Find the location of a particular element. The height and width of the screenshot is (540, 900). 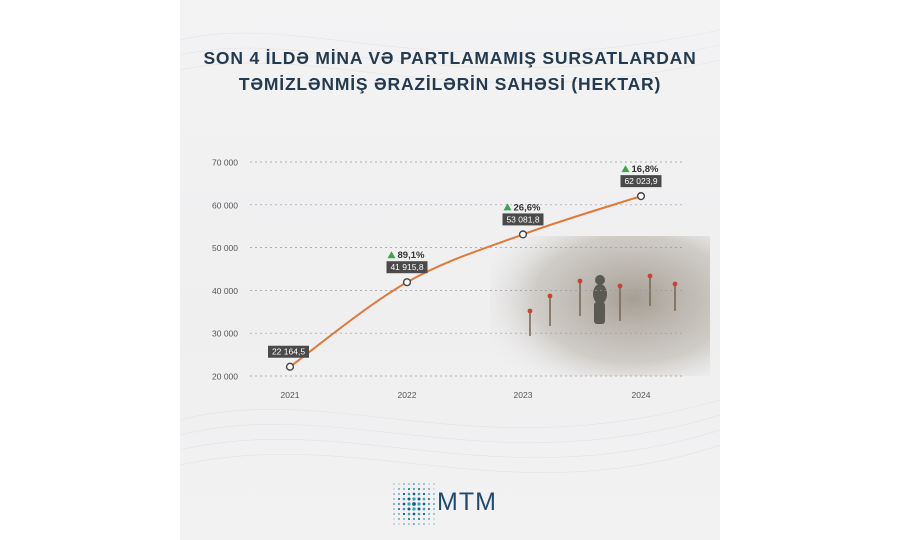

data-label: 53 081,8 is located at coordinates (522, 219).